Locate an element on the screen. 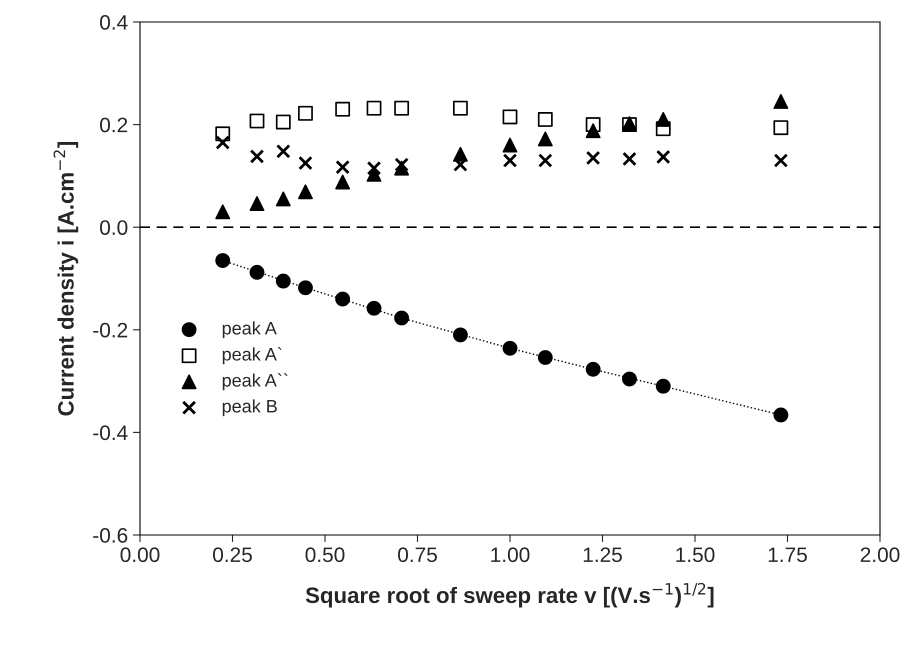 Image resolution: width=902 pixels, height=648 pixels. x-tick-label: 0.00 is located at coordinates (140, 554).